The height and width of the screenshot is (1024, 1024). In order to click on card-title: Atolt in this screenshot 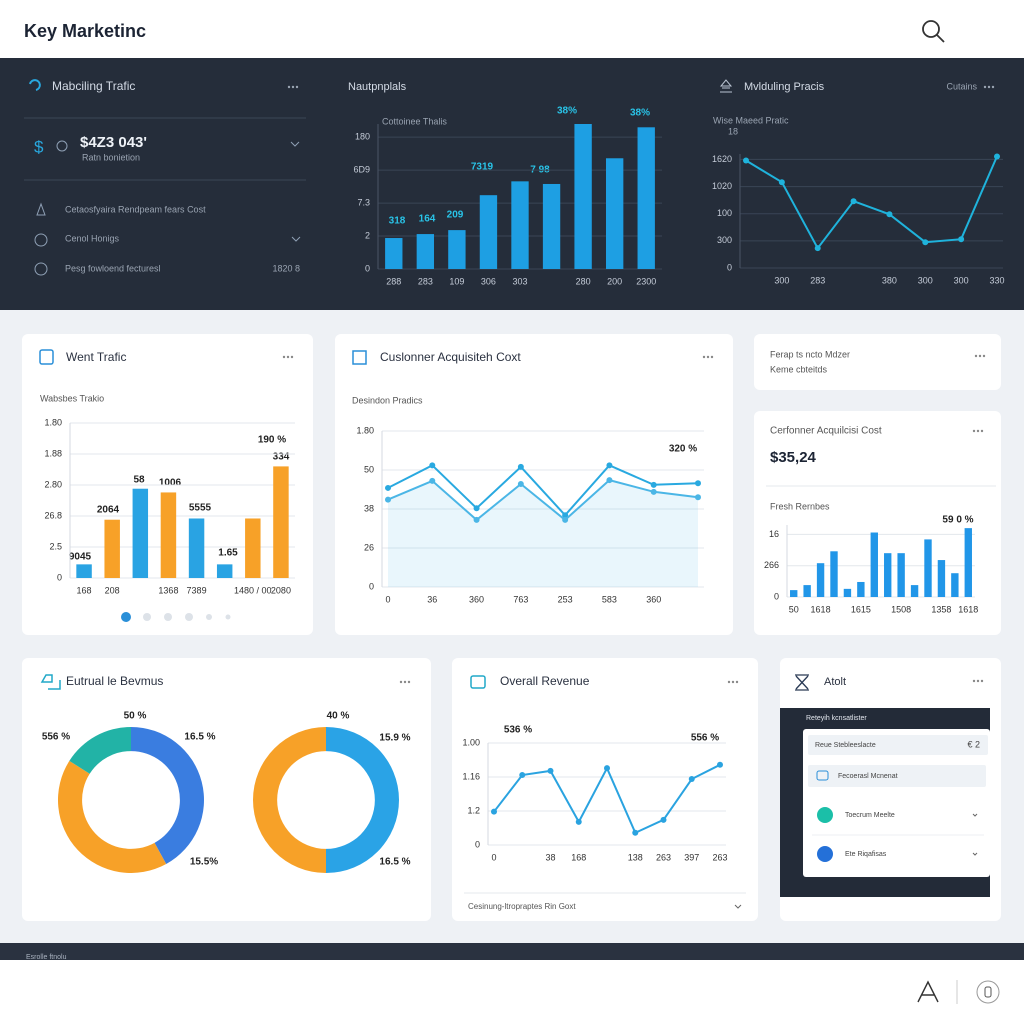, I will do `click(835, 682)`.